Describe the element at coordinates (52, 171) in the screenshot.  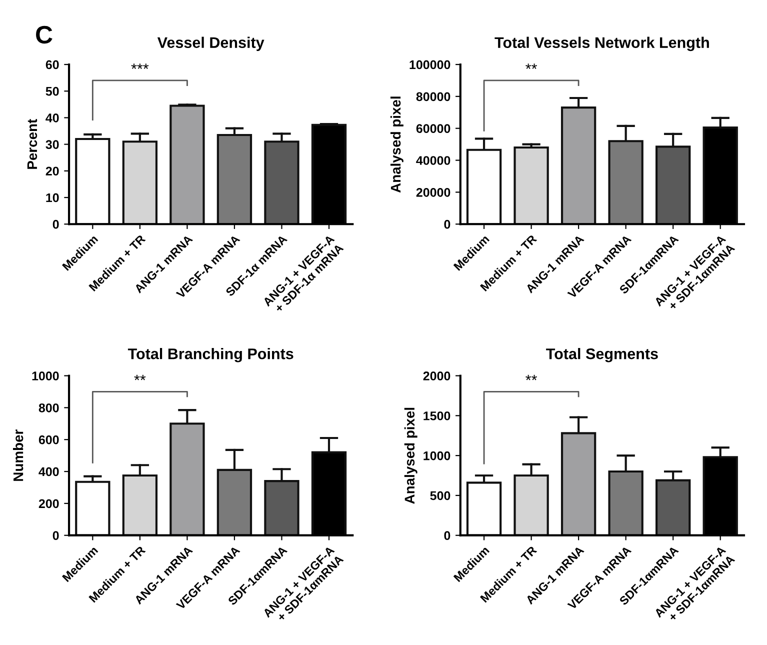
I see `y-tick-label: 20` at that location.